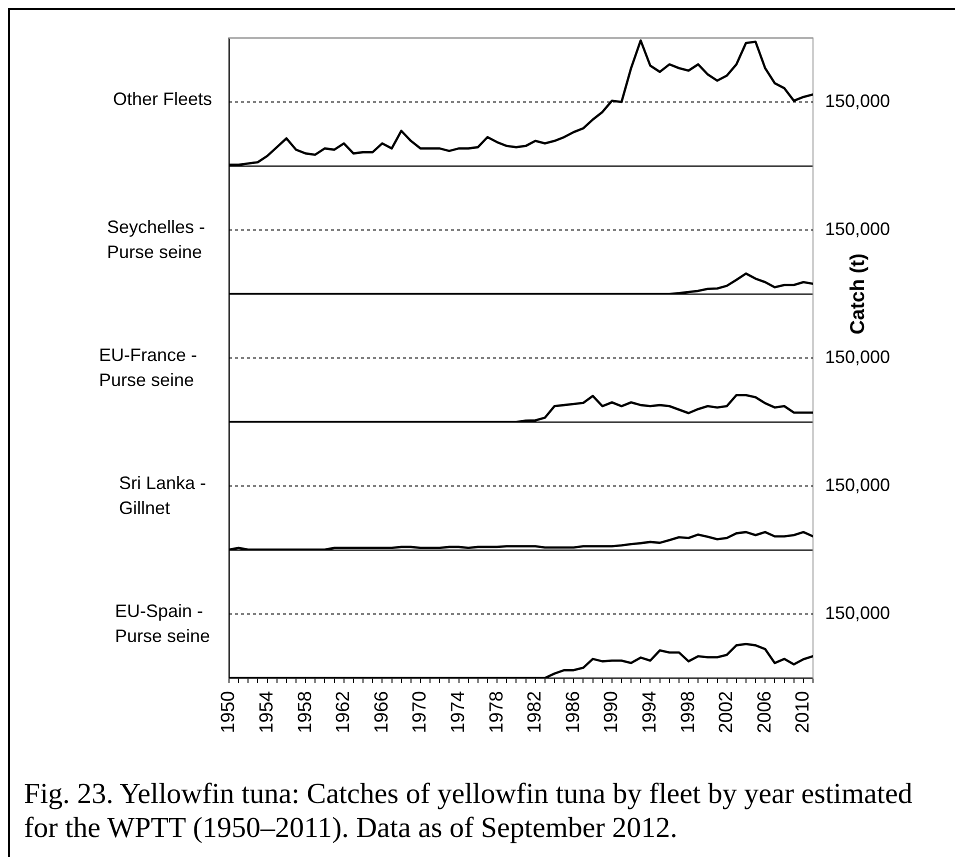 The width and height of the screenshot is (955, 857). I want to click on x-tick-label: 1986, so click(573, 712).